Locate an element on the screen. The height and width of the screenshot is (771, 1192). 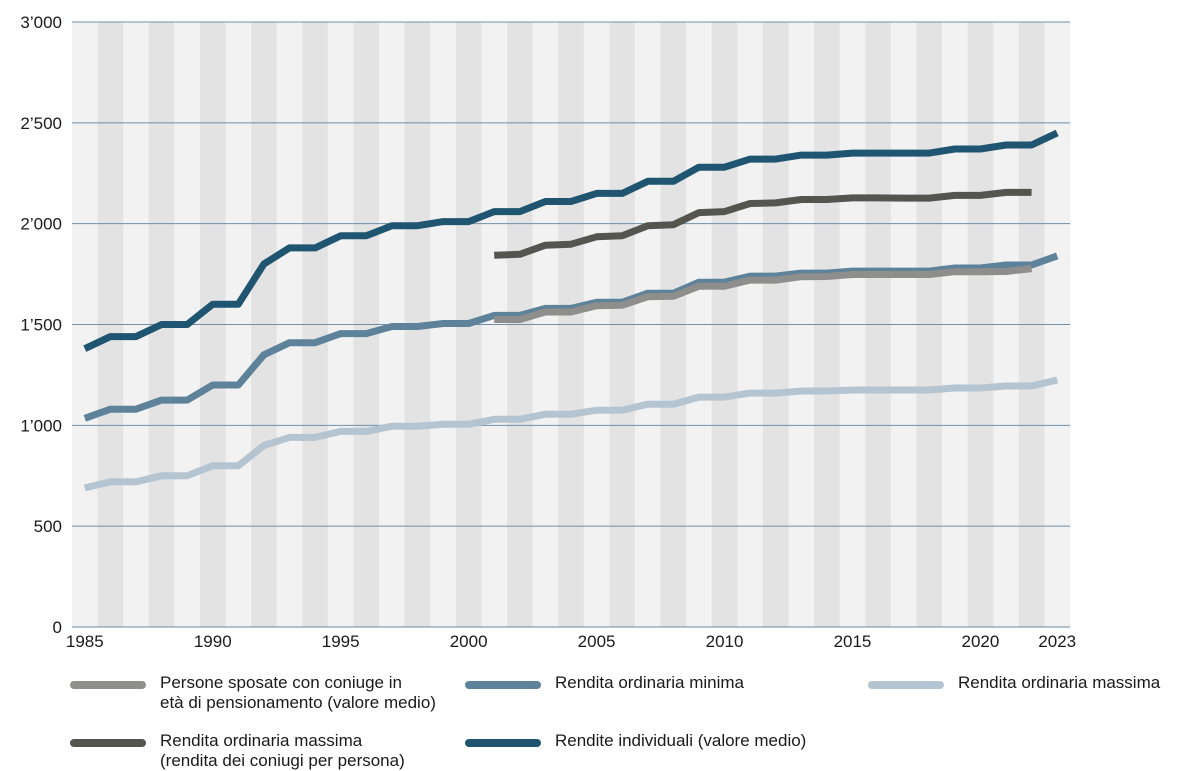
x-tick-label: 2015 is located at coordinates (853, 641).